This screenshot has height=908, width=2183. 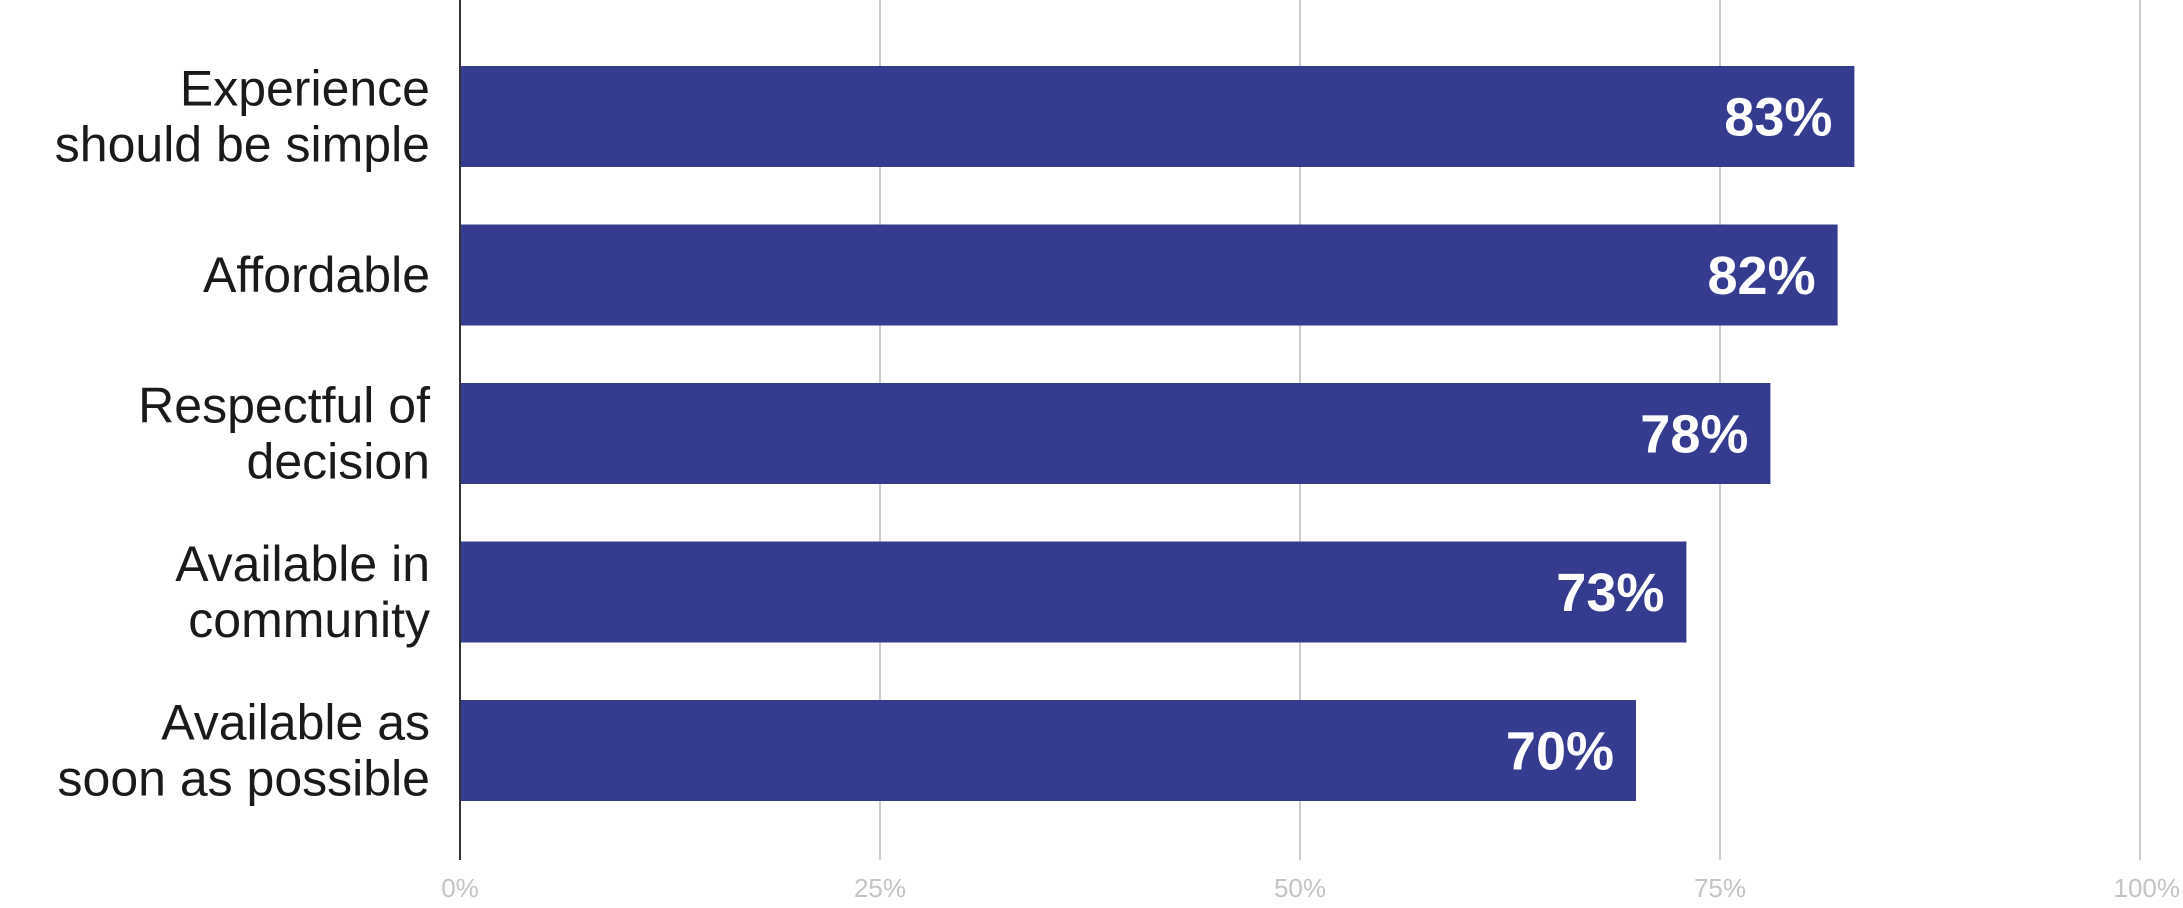 What do you see at coordinates (338, 462) in the screenshot?
I see `category-label-line: decision` at bounding box center [338, 462].